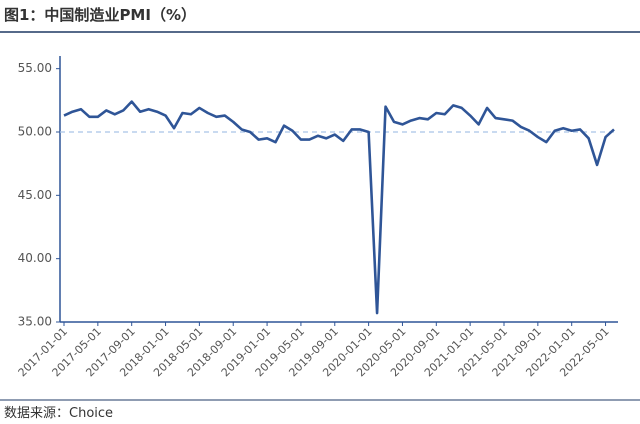 The height and width of the screenshot is (424, 640). I want to click on chart-title: 图1：中国制造业PMI（%）, so click(100, 15).